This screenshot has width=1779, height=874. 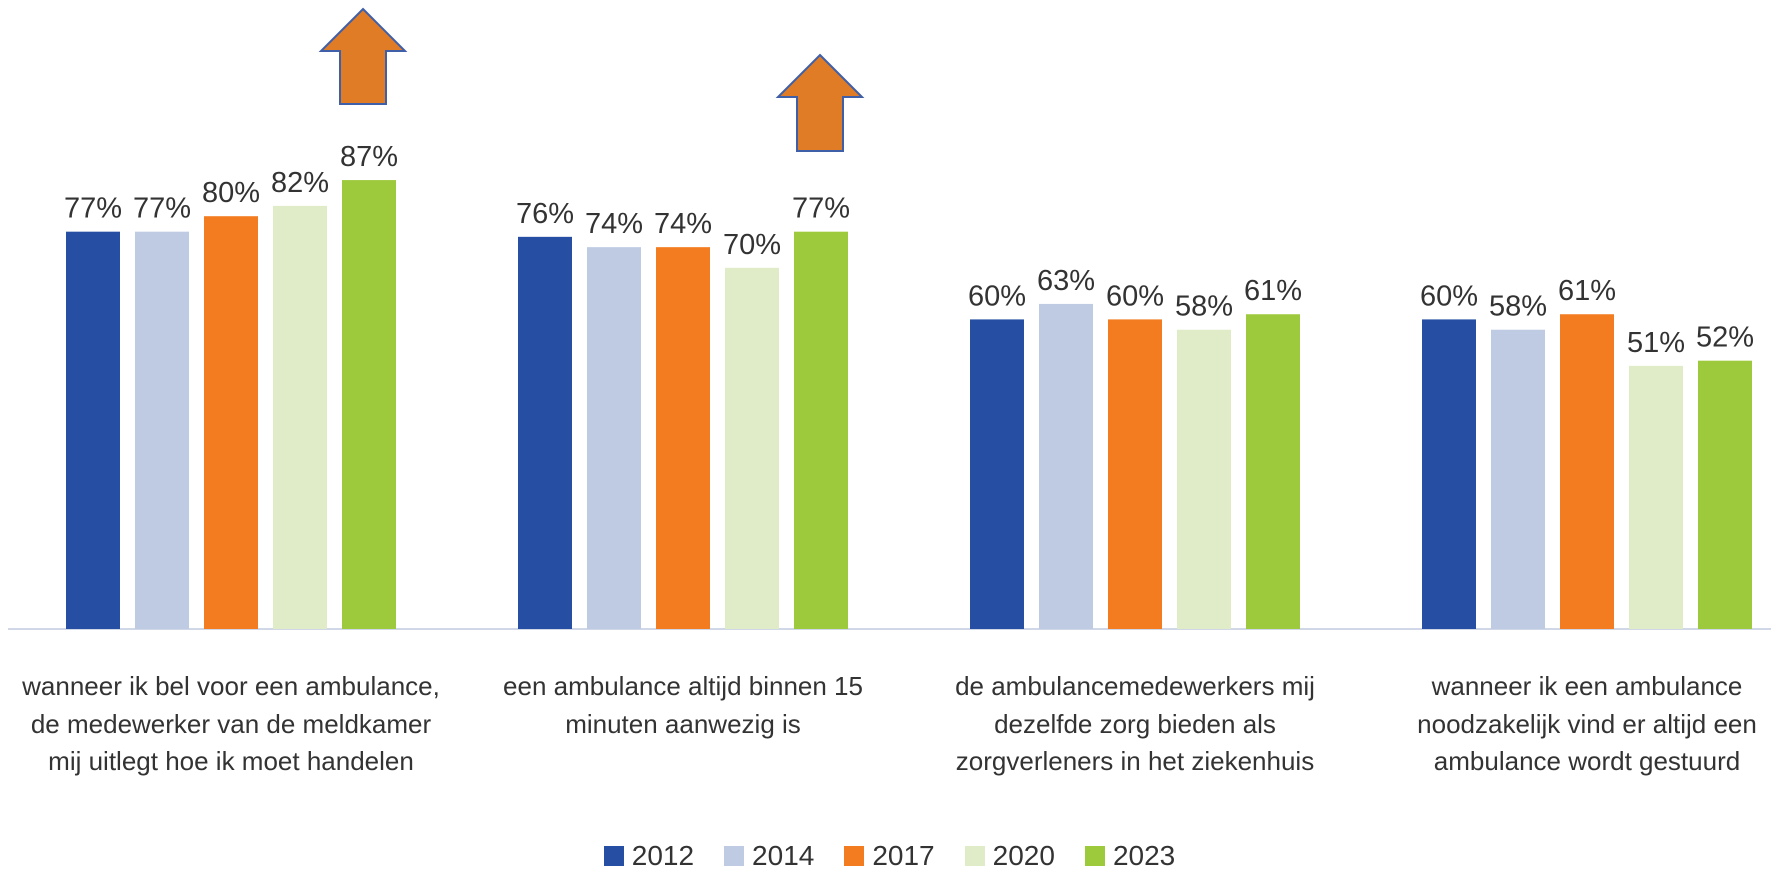 I want to click on legend-item: 2017, so click(x=889, y=856).